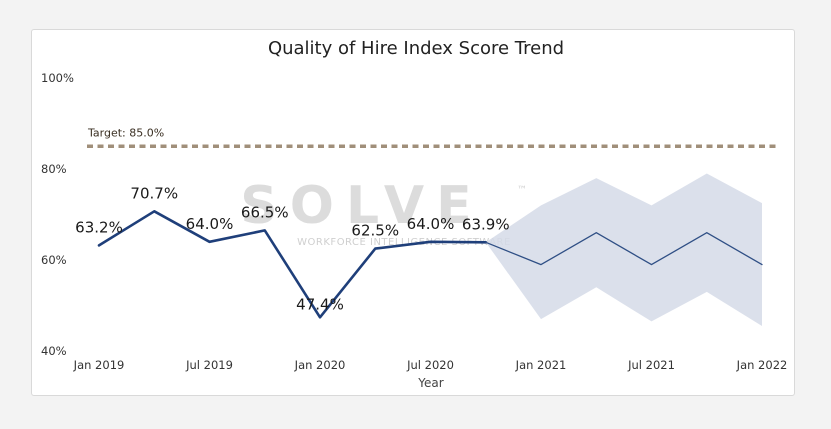  Describe the element at coordinates (486, 224) in the screenshot. I see `data-label: 63.9%` at that location.